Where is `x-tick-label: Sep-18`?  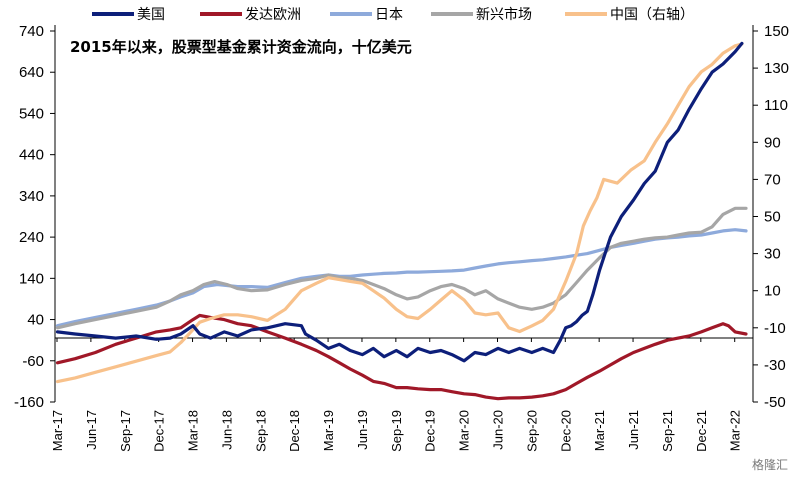
x-tick-label: Sep-18 is located at coordinates (260, 431).